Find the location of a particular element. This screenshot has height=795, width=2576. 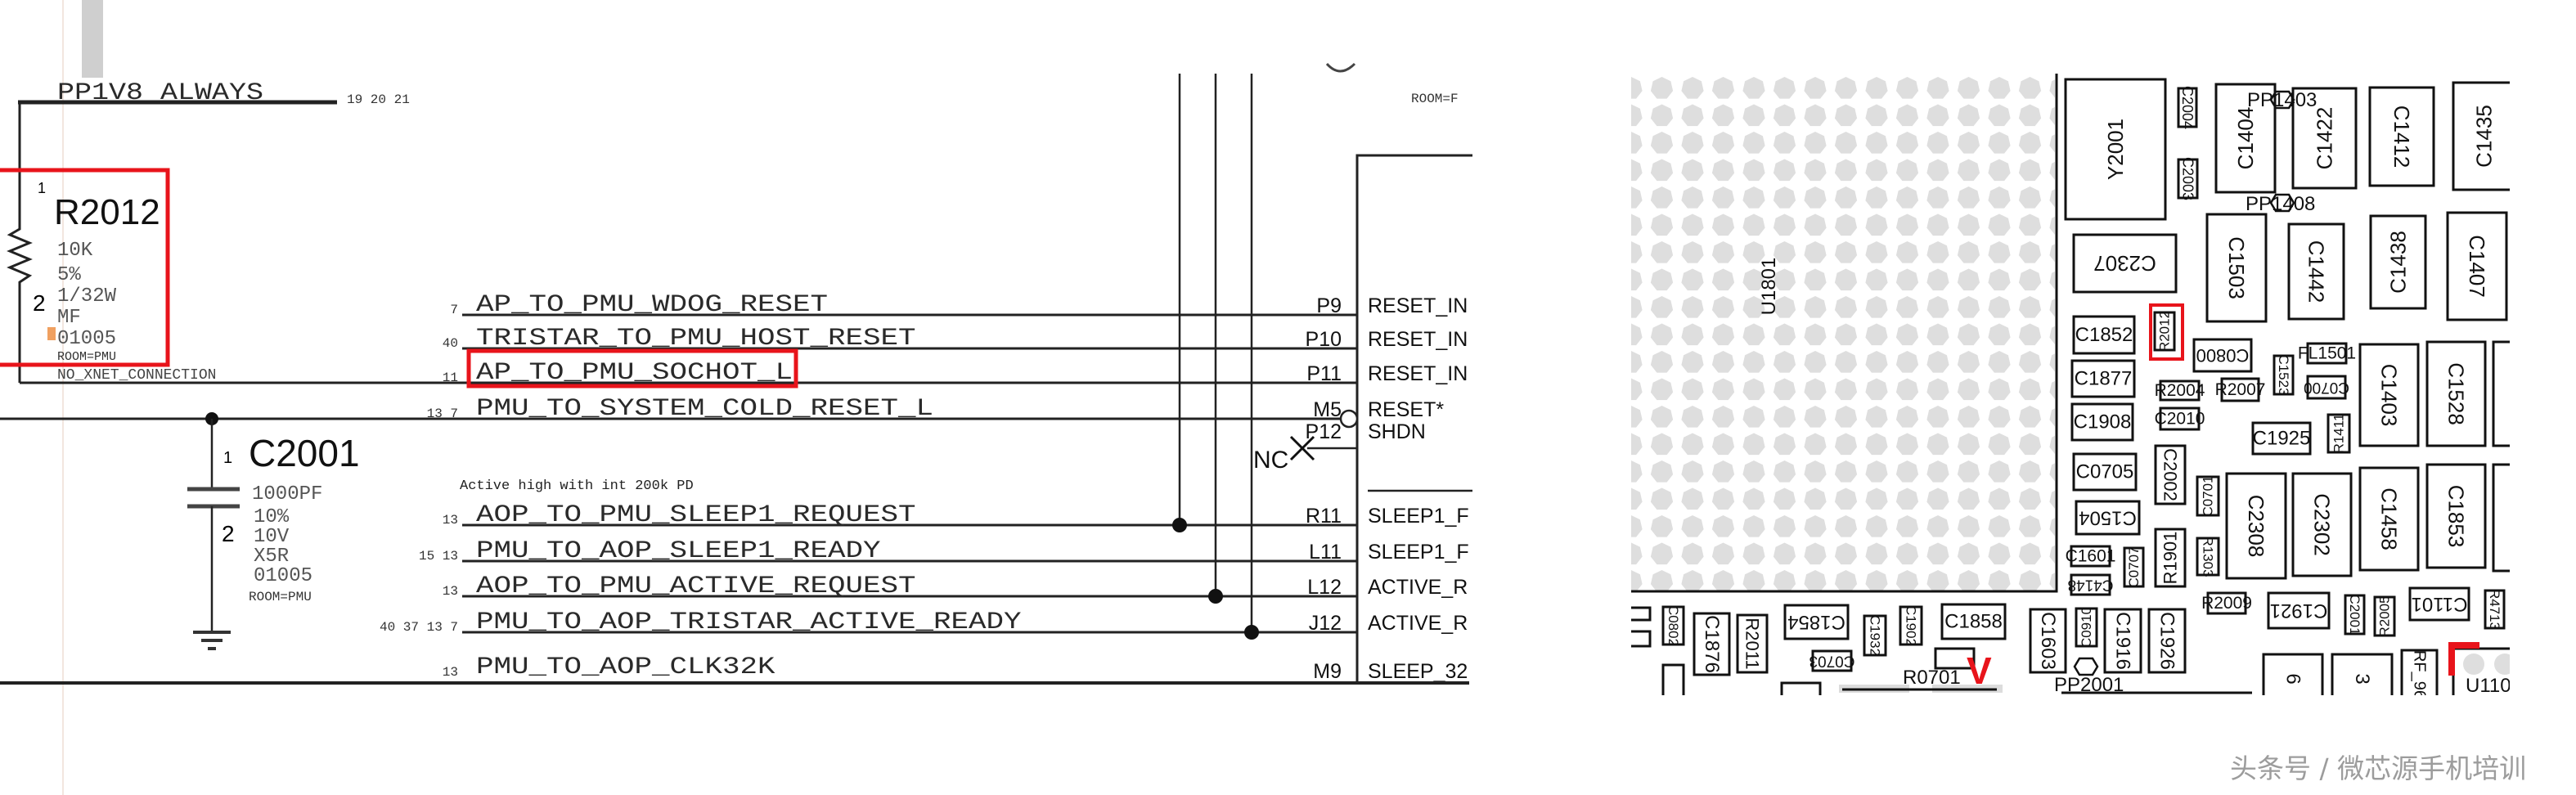

pcb-component: C2302 is located at coordinates (2322, 524).